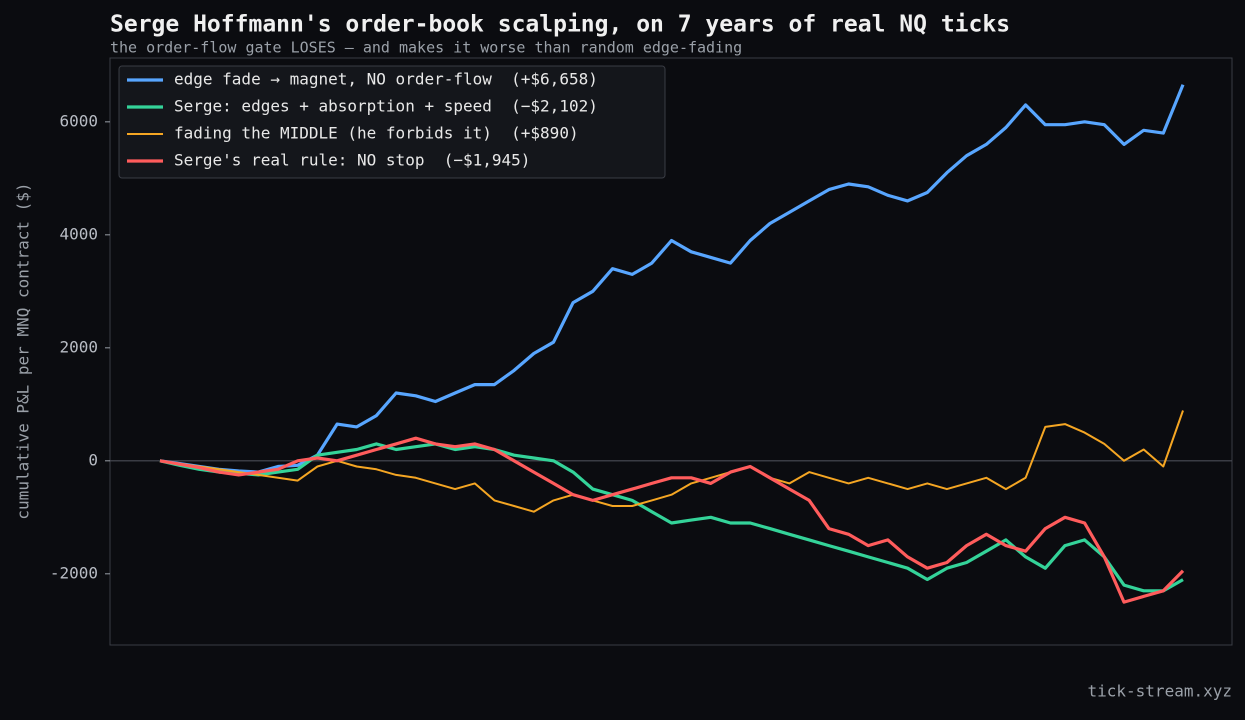 This screenshot has width=1245, height=720. I want to click on y-tick-label: 0, so click(93, 459).